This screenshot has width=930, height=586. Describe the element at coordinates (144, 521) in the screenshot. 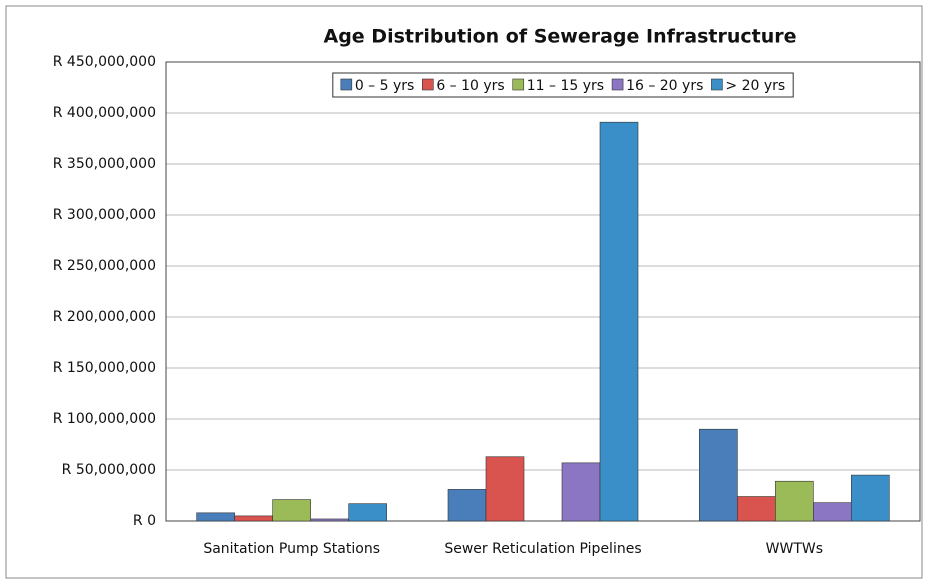

I see `y-tick-label: R 0` at that location.